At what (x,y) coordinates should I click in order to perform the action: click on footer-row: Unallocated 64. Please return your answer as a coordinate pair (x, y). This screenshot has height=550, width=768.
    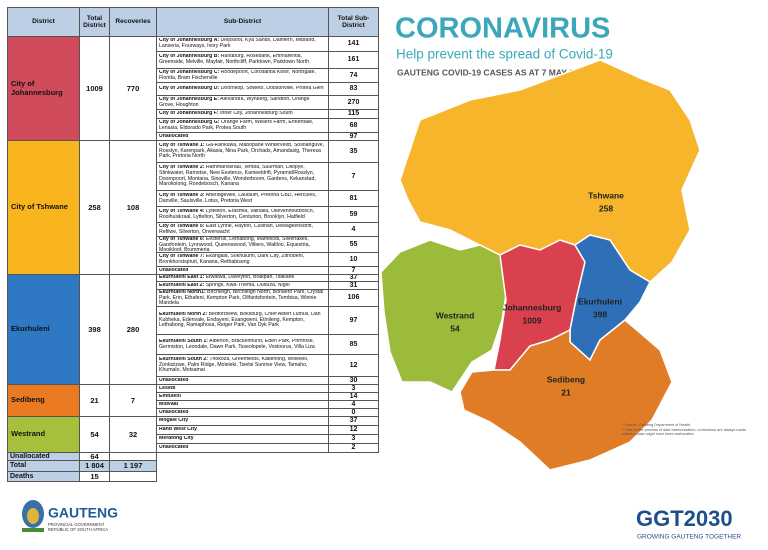
    Looking at the image, I should click on (193, 456).